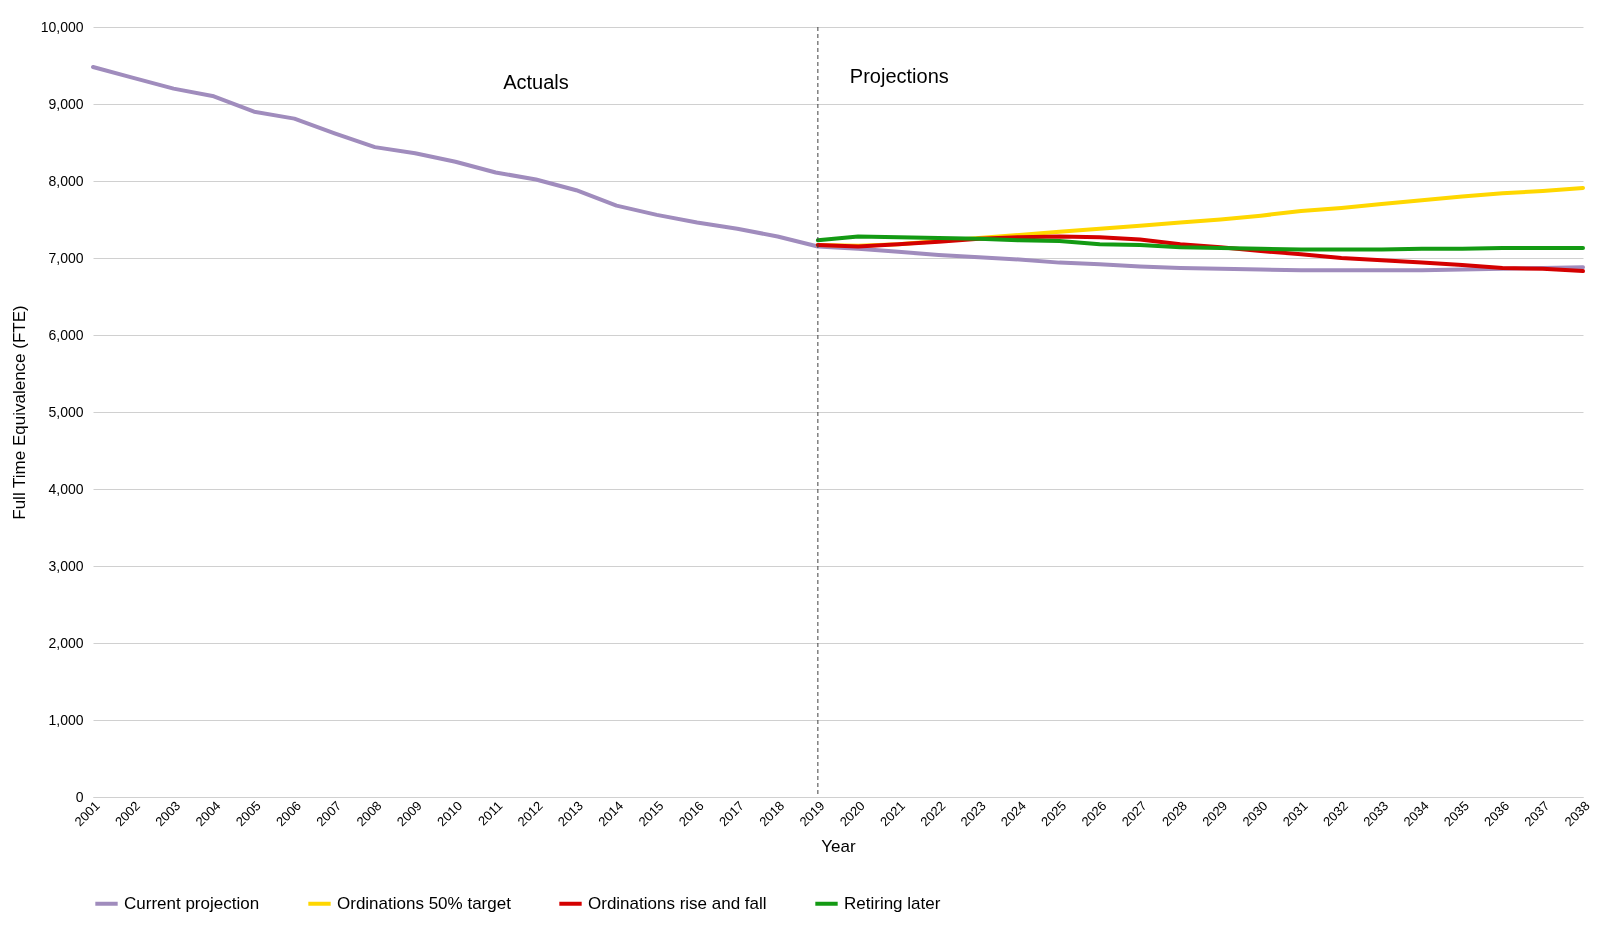  Describe the element at coordinates (66, 719) in the screenshot. I see `y-tick-label: 1,000` at that location.